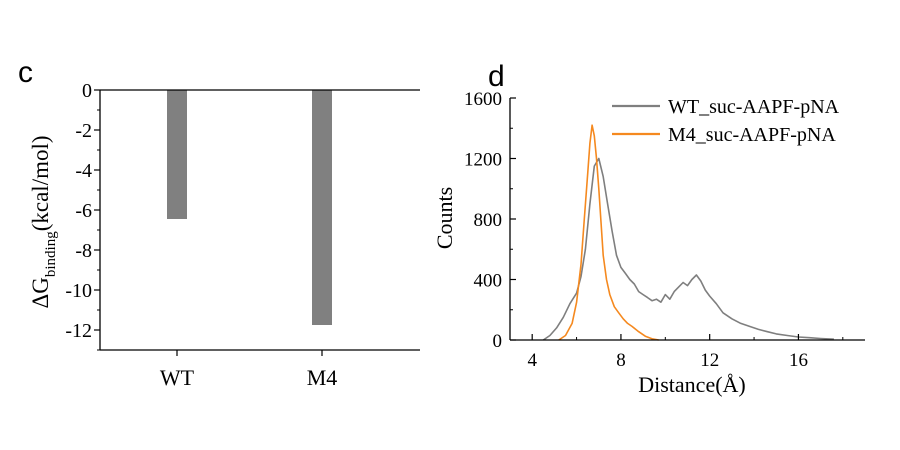  What do you see at coordinates (754, 107) in the screenshot?
I see `d-legend-label: WT_suc-AAPF-pNA` at bounding box center [754, 107].